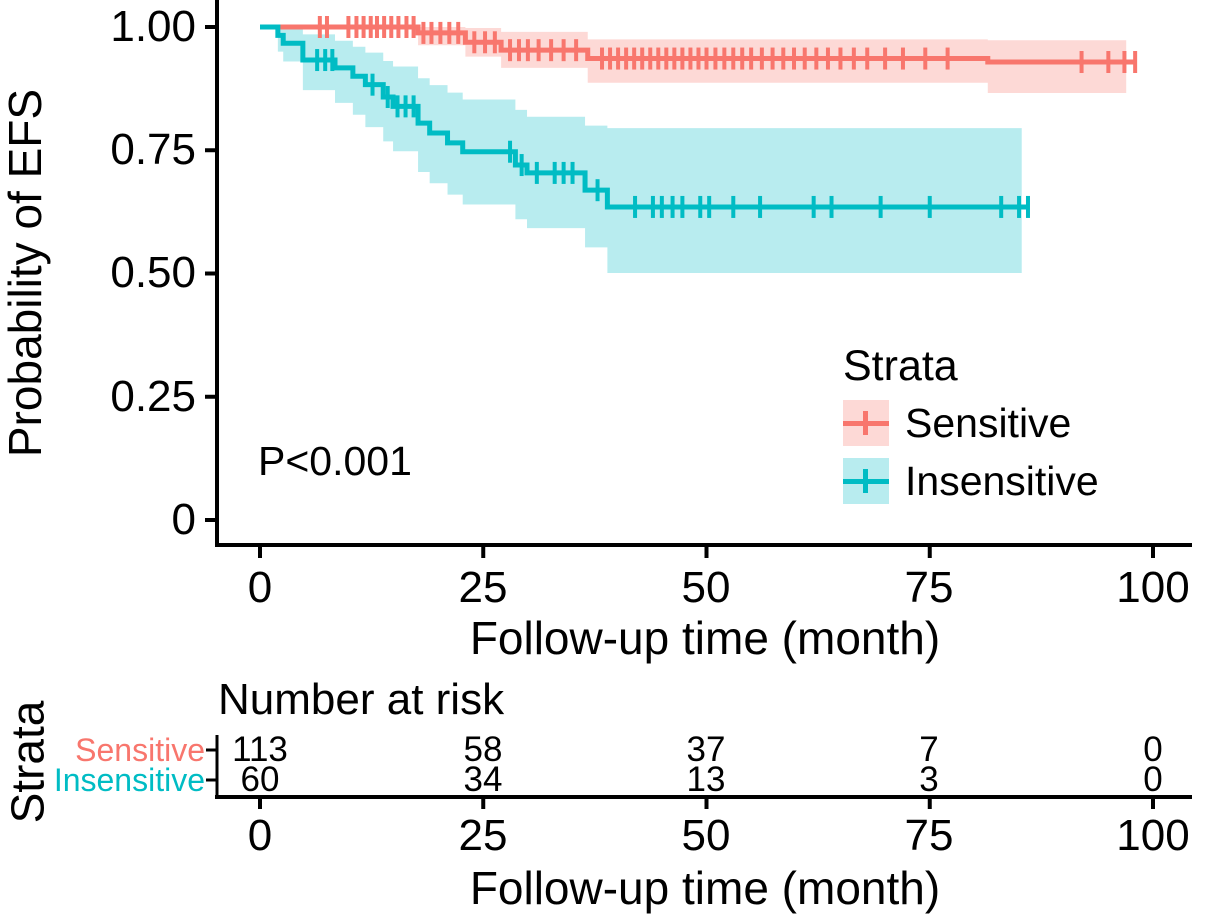 The width and height of the screenshot is (1212, 923). What do you see at coordinates (260, 779) in the screenshot?
I see `risk-count-insensitive-0: 60` at bounding box center [260, 779].